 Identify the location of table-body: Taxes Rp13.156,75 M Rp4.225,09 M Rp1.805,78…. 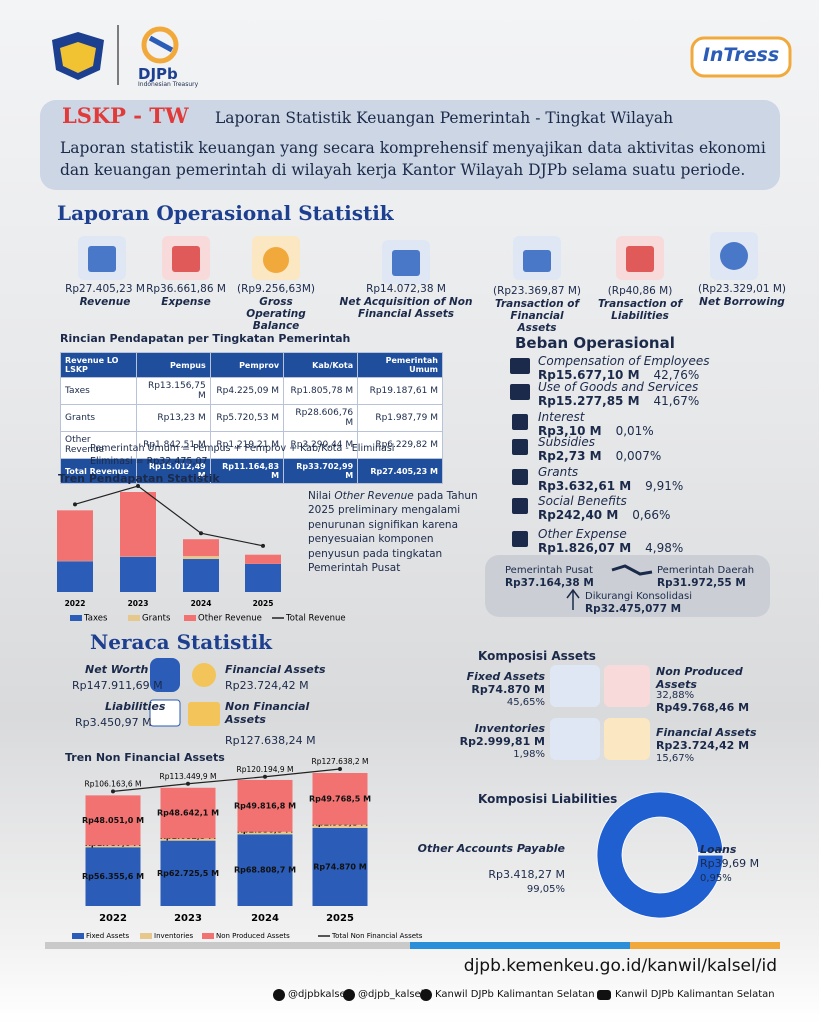
(251, 430).